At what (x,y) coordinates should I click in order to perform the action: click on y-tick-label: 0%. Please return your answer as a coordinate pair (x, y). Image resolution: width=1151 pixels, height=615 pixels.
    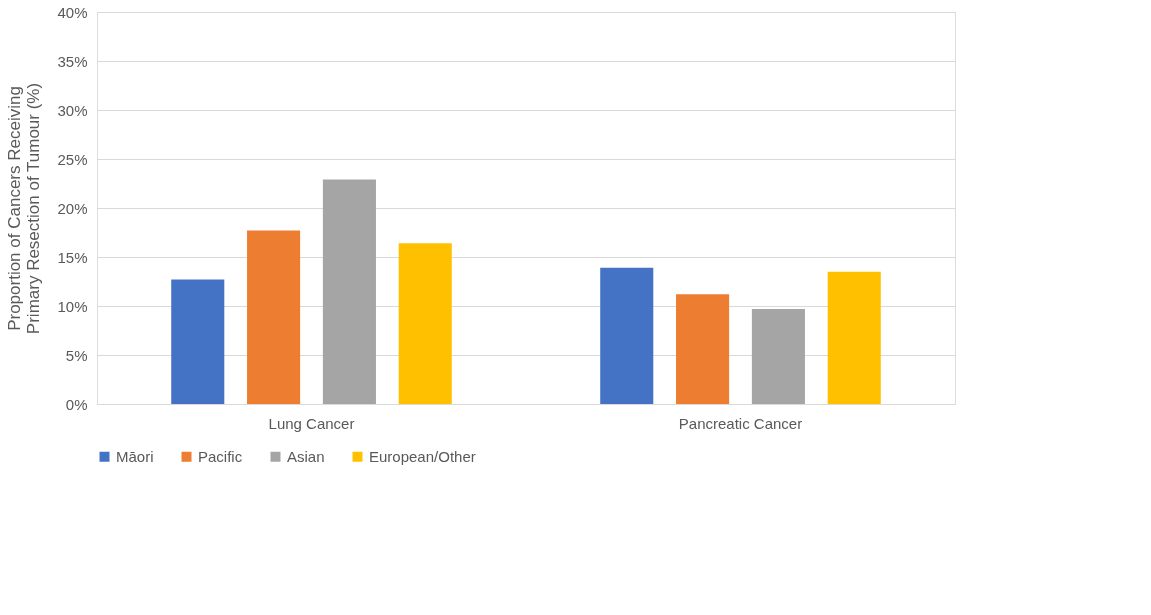
    Looking at the image, I should click on (76, 404).